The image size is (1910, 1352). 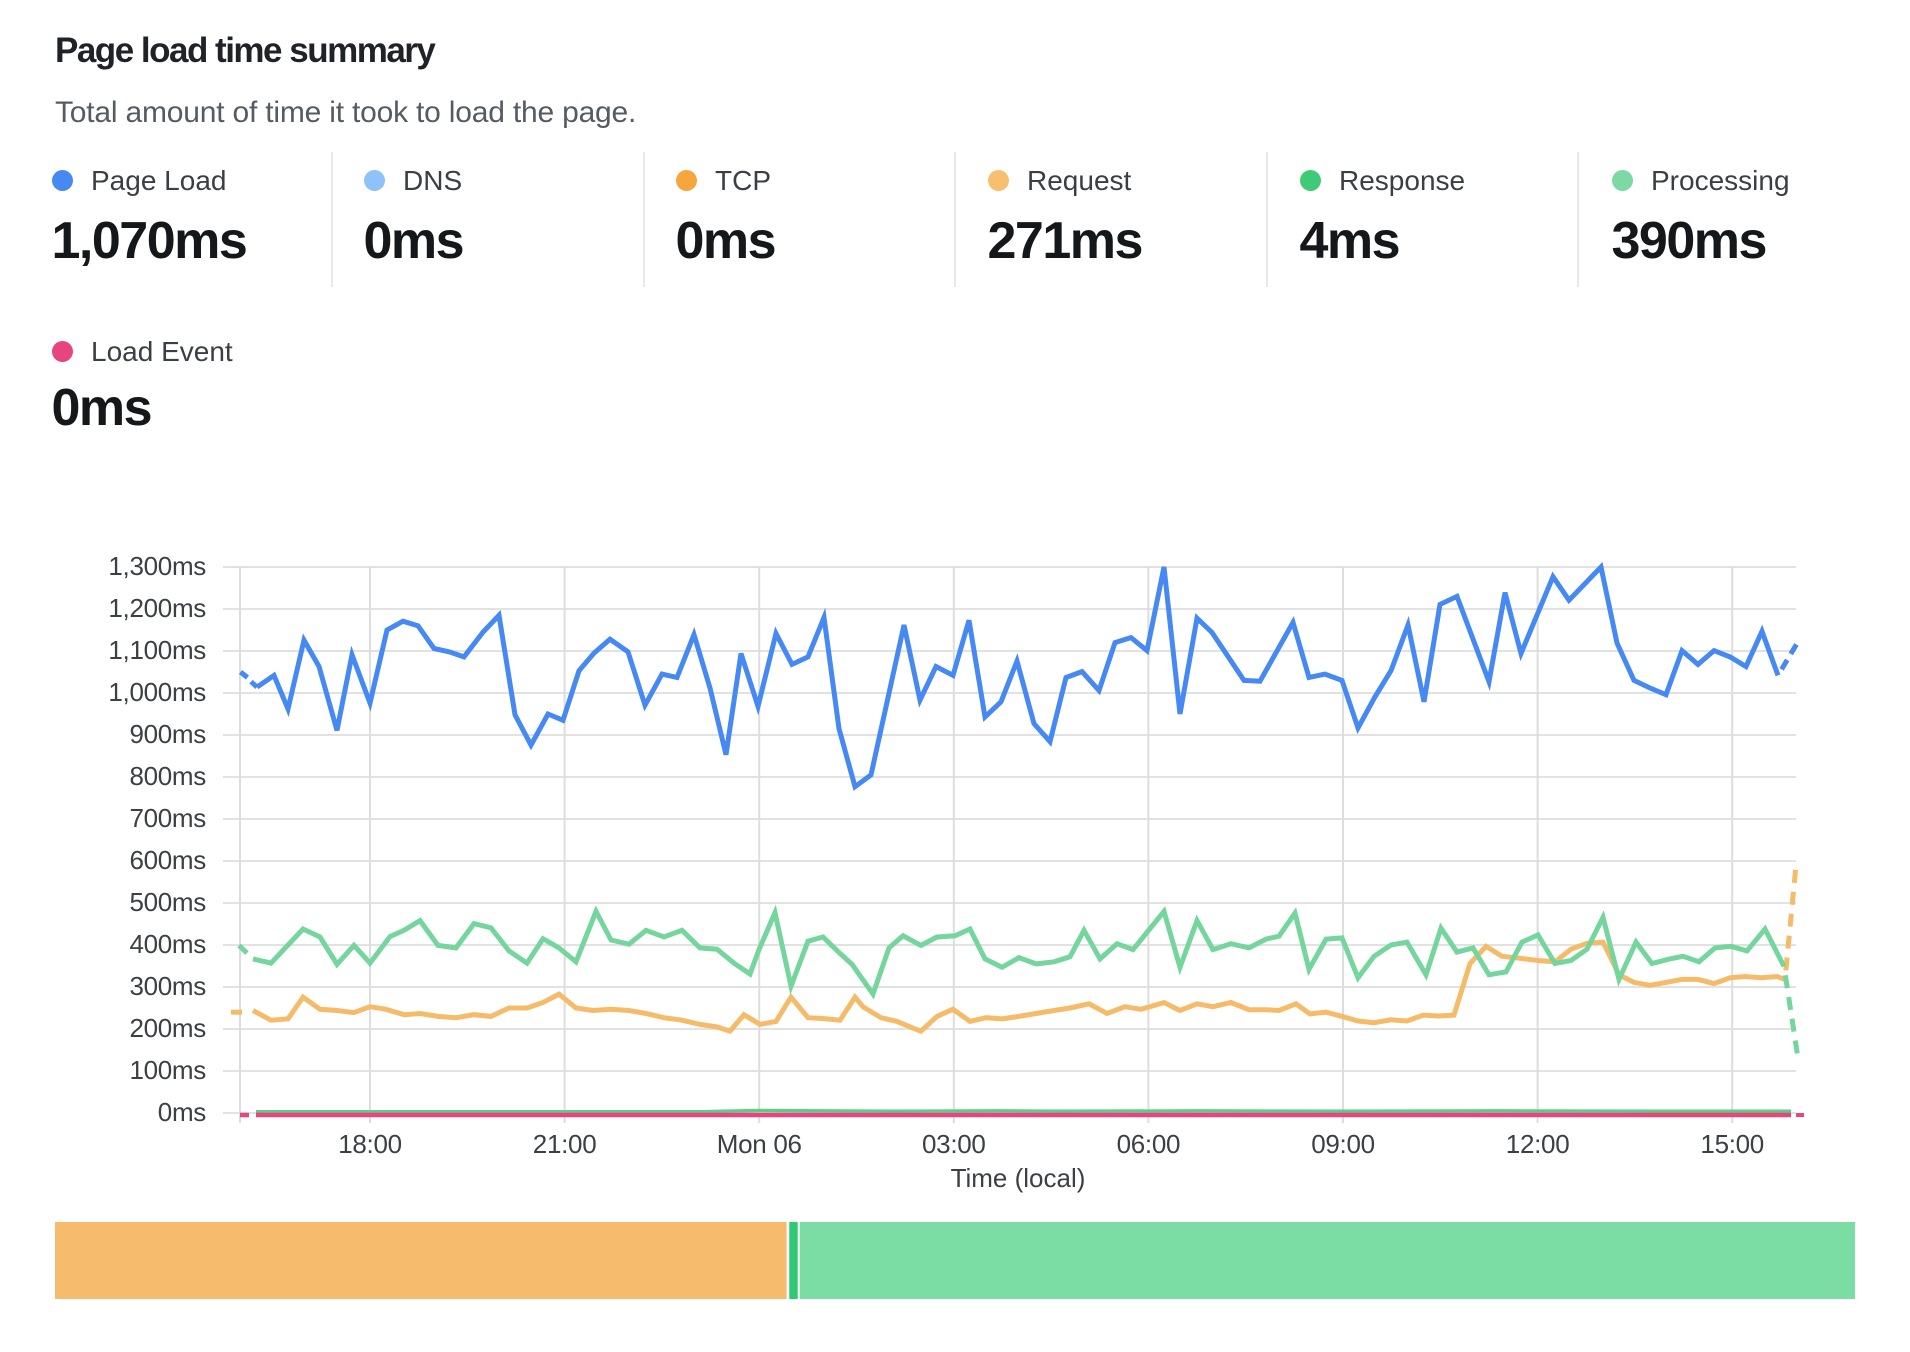 I want to click on svg-text: Time (local), so click(x=1018, y=1178).